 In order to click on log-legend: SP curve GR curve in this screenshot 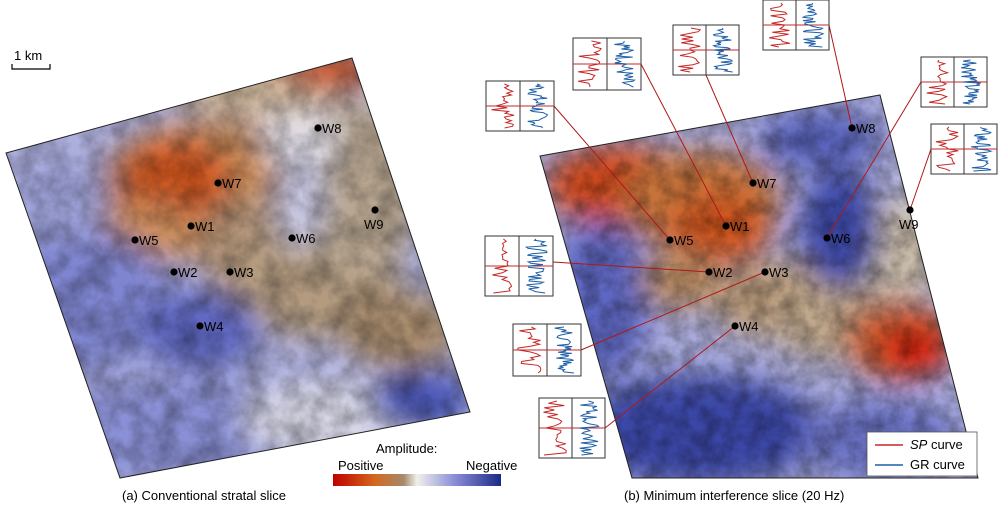, I will do `click(922, 454)`.